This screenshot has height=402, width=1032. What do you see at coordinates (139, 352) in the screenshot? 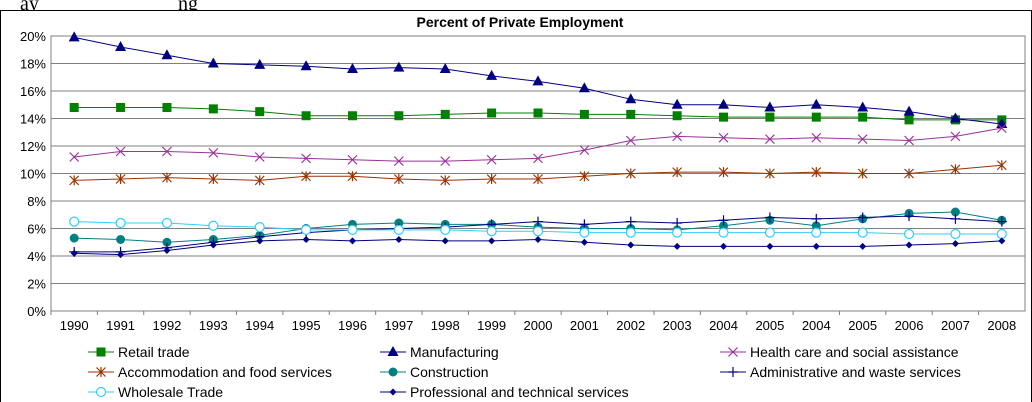
I see `legend-entry: Retail trade` at bounding box center [139, 352].